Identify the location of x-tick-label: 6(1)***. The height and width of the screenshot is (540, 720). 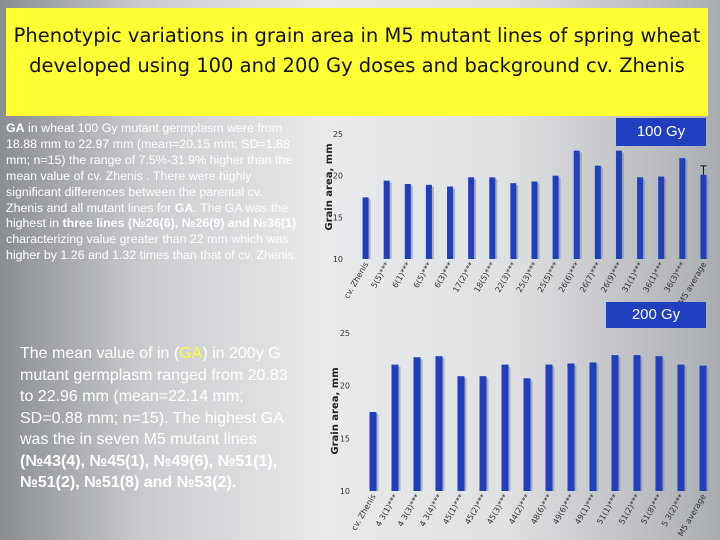
(402, 275).